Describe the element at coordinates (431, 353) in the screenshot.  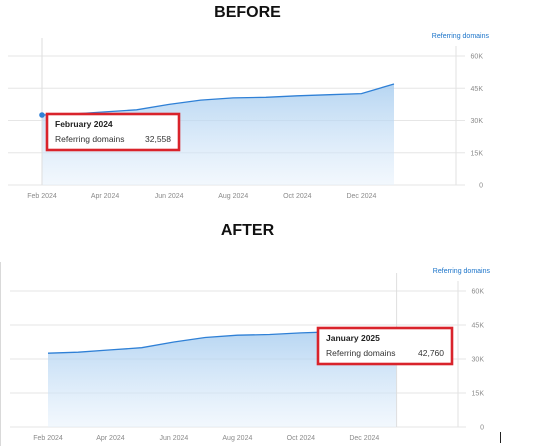
I see `tooltip-value: 42,760` at that location.